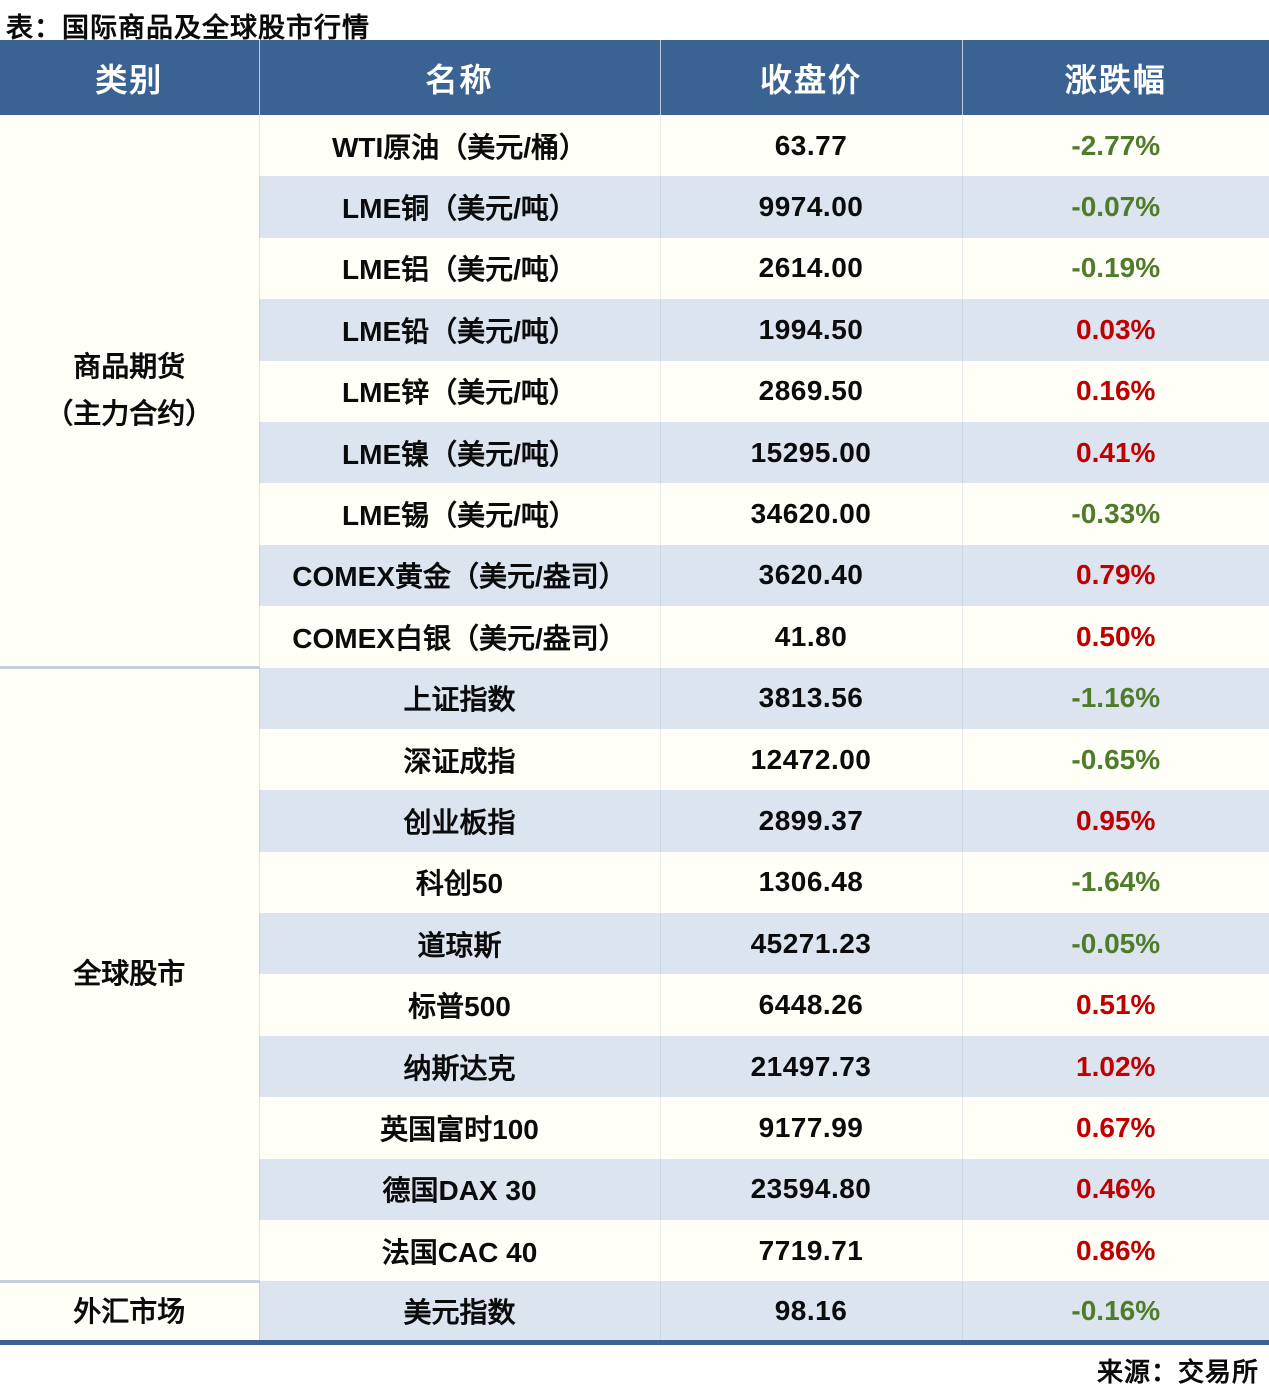 The image size is (1269, 1386). What do you see at coordinates (1115, 1066) in the screenshot?
I see `change-cell: 1.02%` at bounding box center [1115, 1066].